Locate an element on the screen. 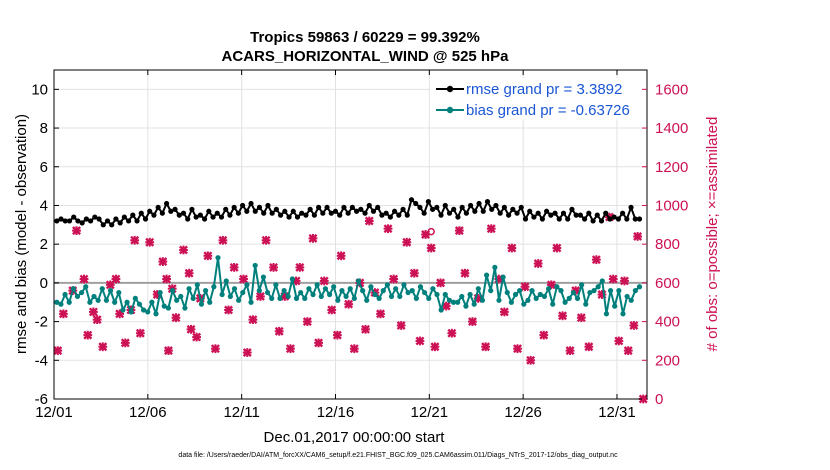  x-tick-label: 12/31 is located at coordinates (617, 412).